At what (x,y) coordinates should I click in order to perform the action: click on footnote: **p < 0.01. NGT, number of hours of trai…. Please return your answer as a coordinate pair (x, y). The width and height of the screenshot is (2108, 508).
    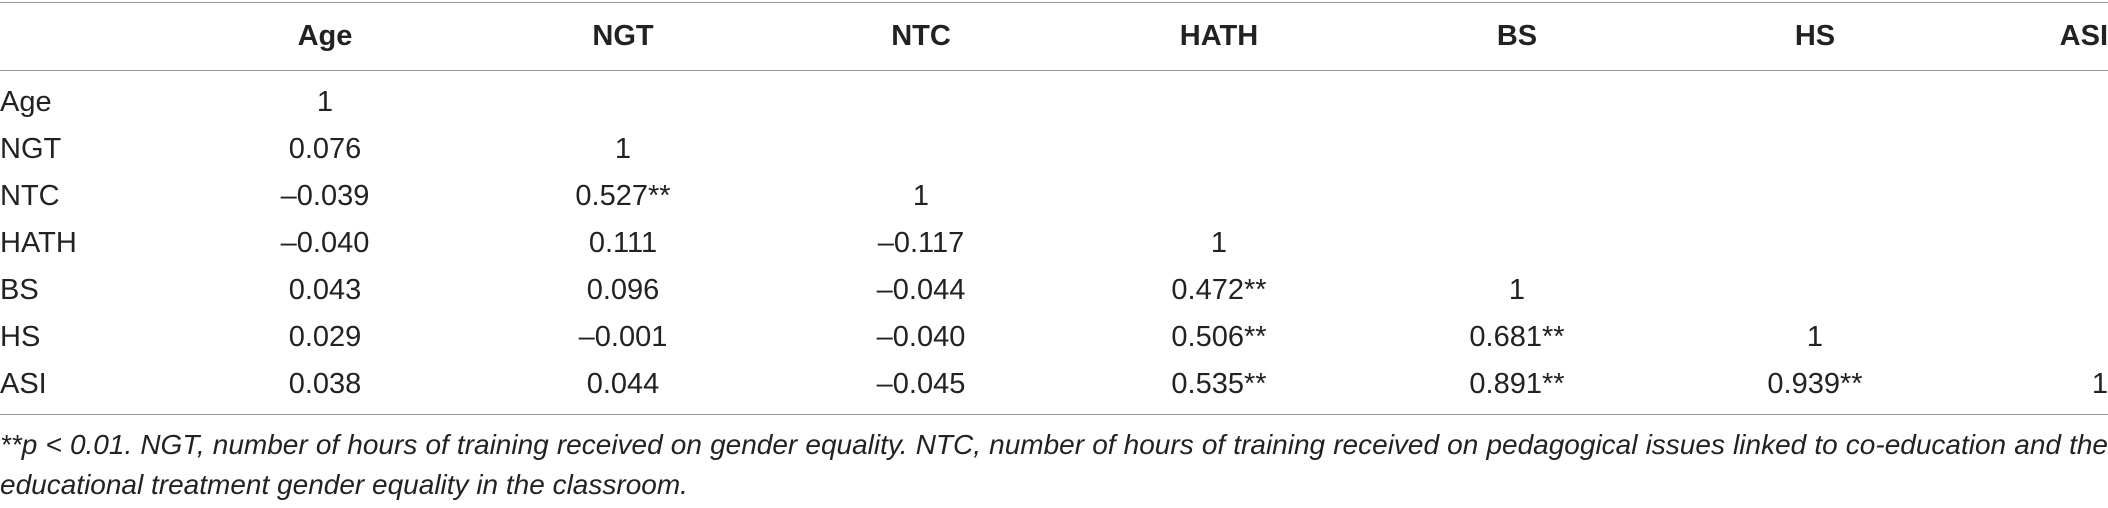
    Looking at the image, I should click on (1054, 464).